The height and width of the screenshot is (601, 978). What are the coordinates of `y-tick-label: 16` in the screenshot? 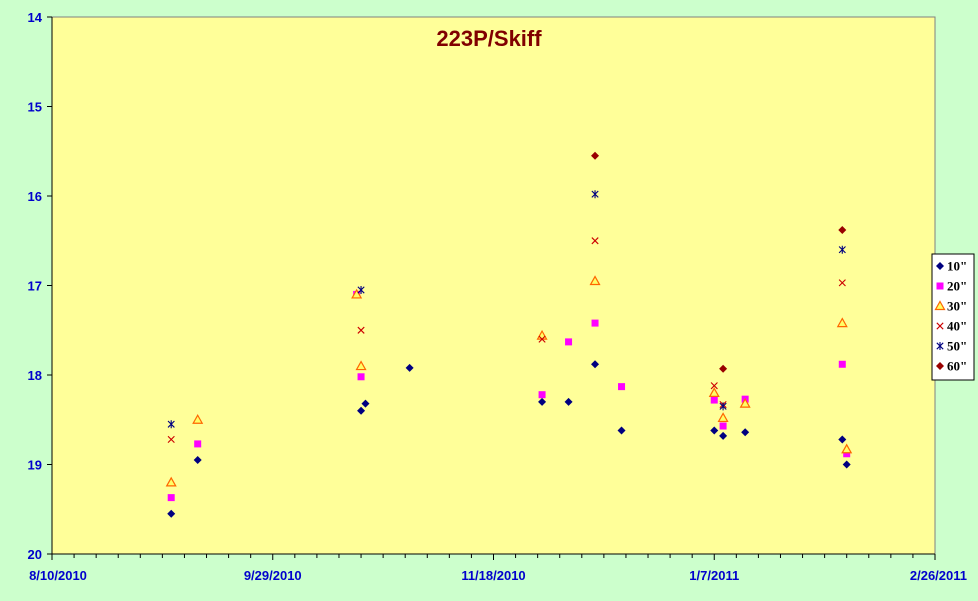 It's located at (35, 196).